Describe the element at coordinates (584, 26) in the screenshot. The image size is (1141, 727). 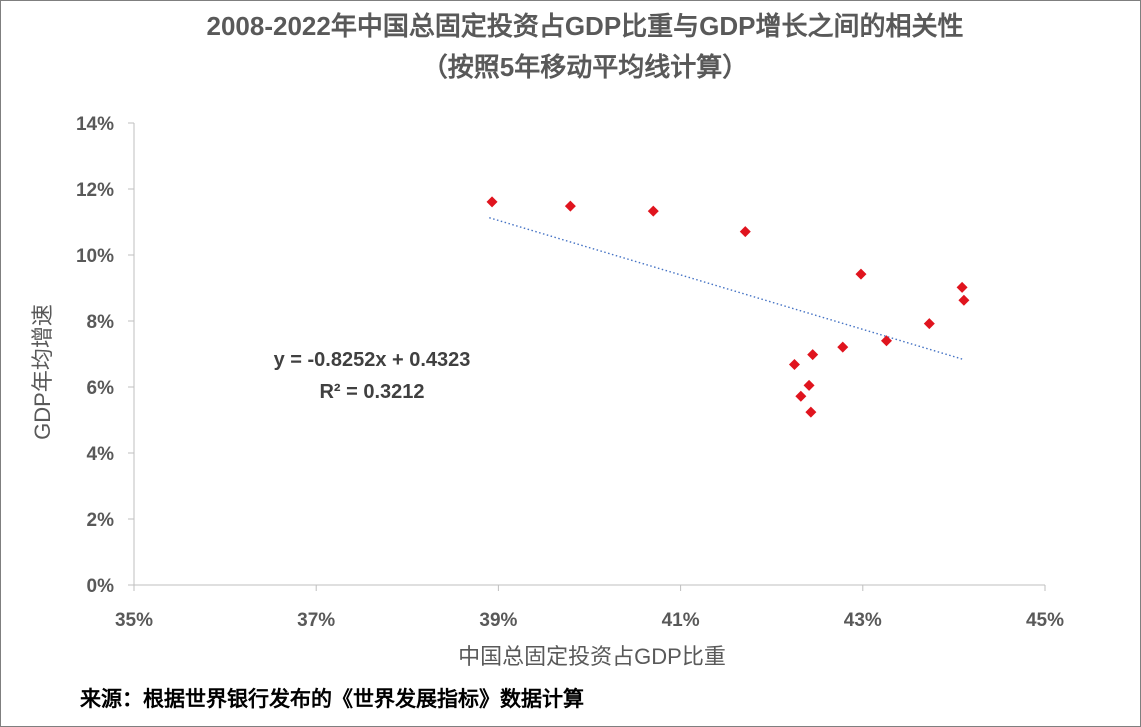
I see `chart-title: 2008-2022年中国总固定投资占GDP比重与GDP增长之间的相关性` at that location.